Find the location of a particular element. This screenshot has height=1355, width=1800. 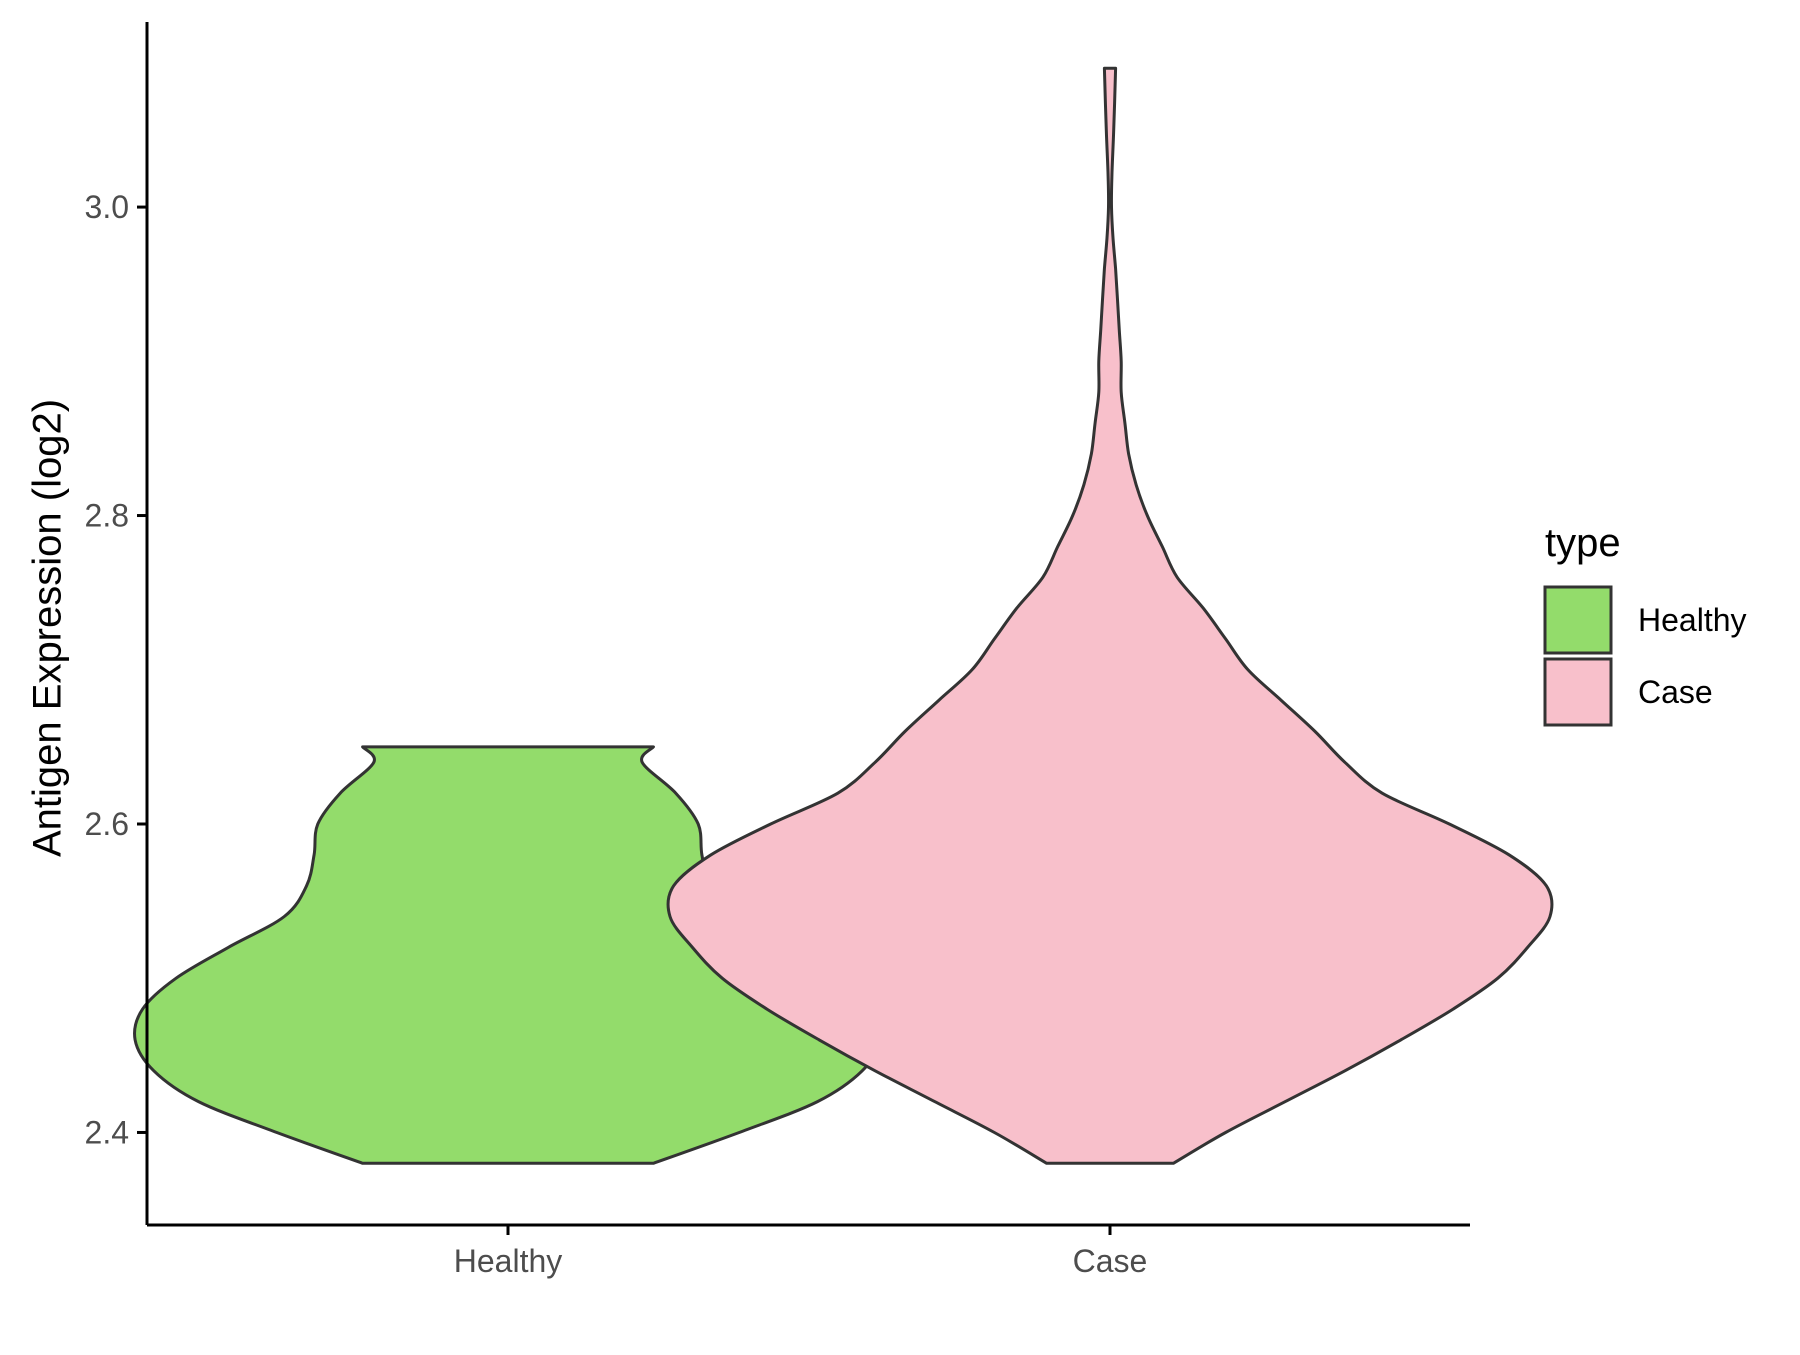

x-tick-label: Case is located at coordinates (1110, 1261).